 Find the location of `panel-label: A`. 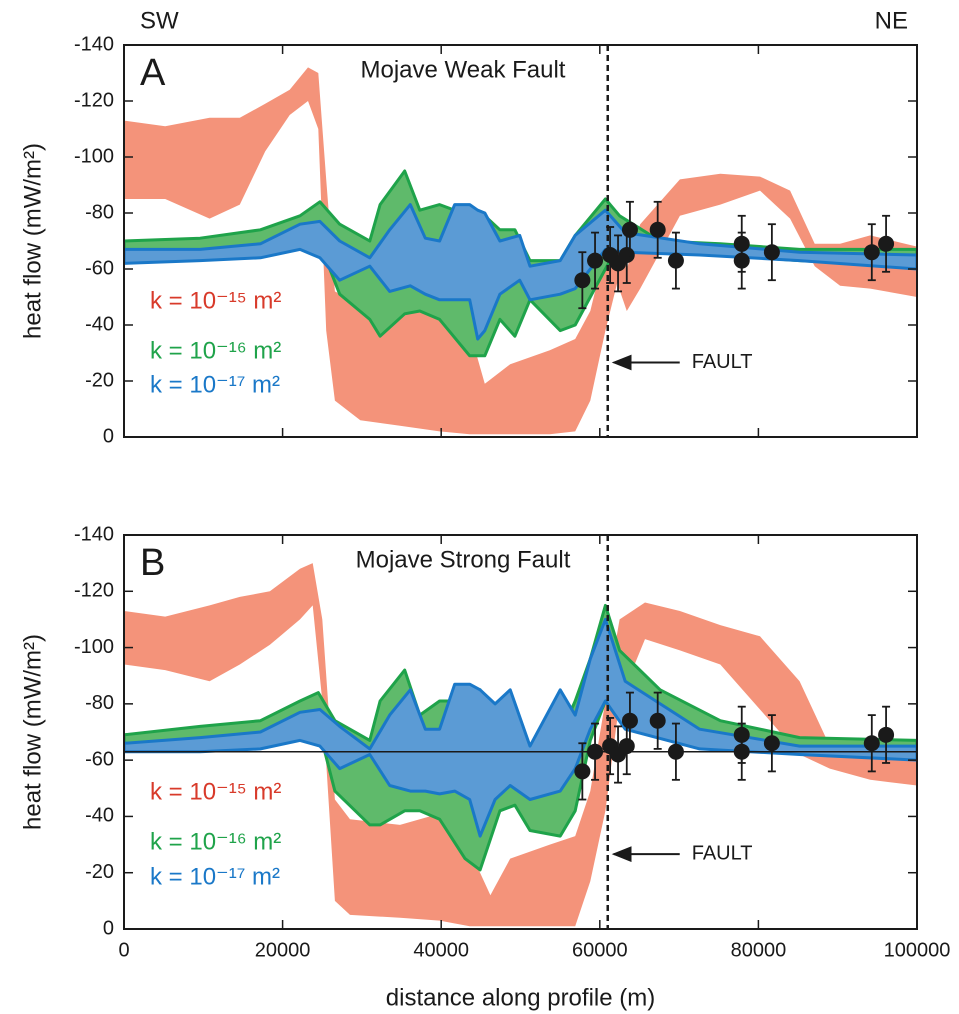

panel-label: A is located at coordinates (153, 73).